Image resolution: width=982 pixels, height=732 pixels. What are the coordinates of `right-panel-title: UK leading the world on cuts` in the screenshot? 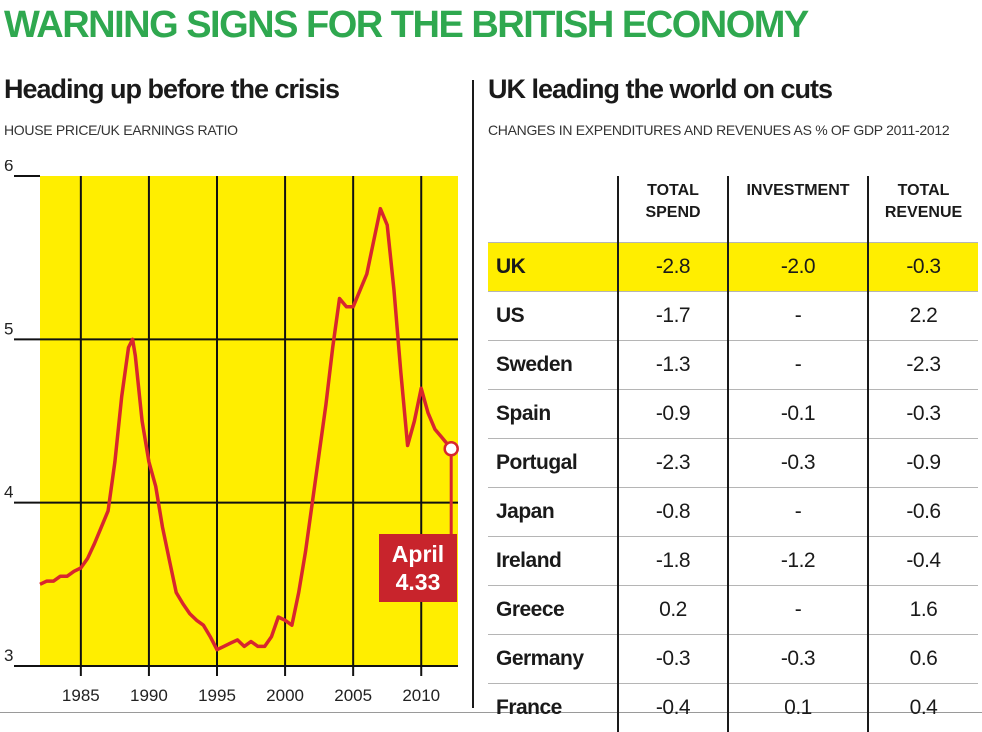 It's located at (660, 89).